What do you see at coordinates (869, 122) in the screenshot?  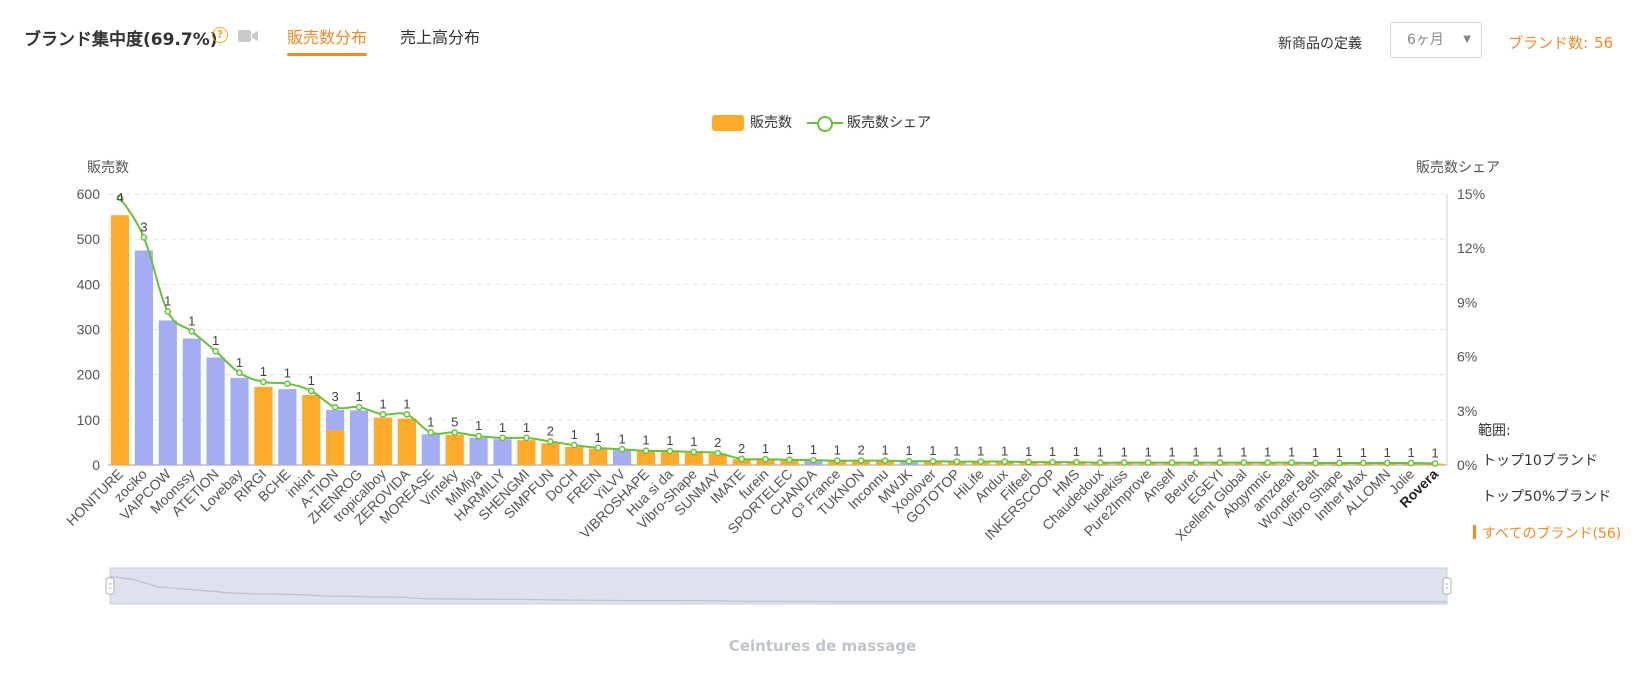 I see `legend-item-share: 販売数シェア` at bounding box center [869, 122].